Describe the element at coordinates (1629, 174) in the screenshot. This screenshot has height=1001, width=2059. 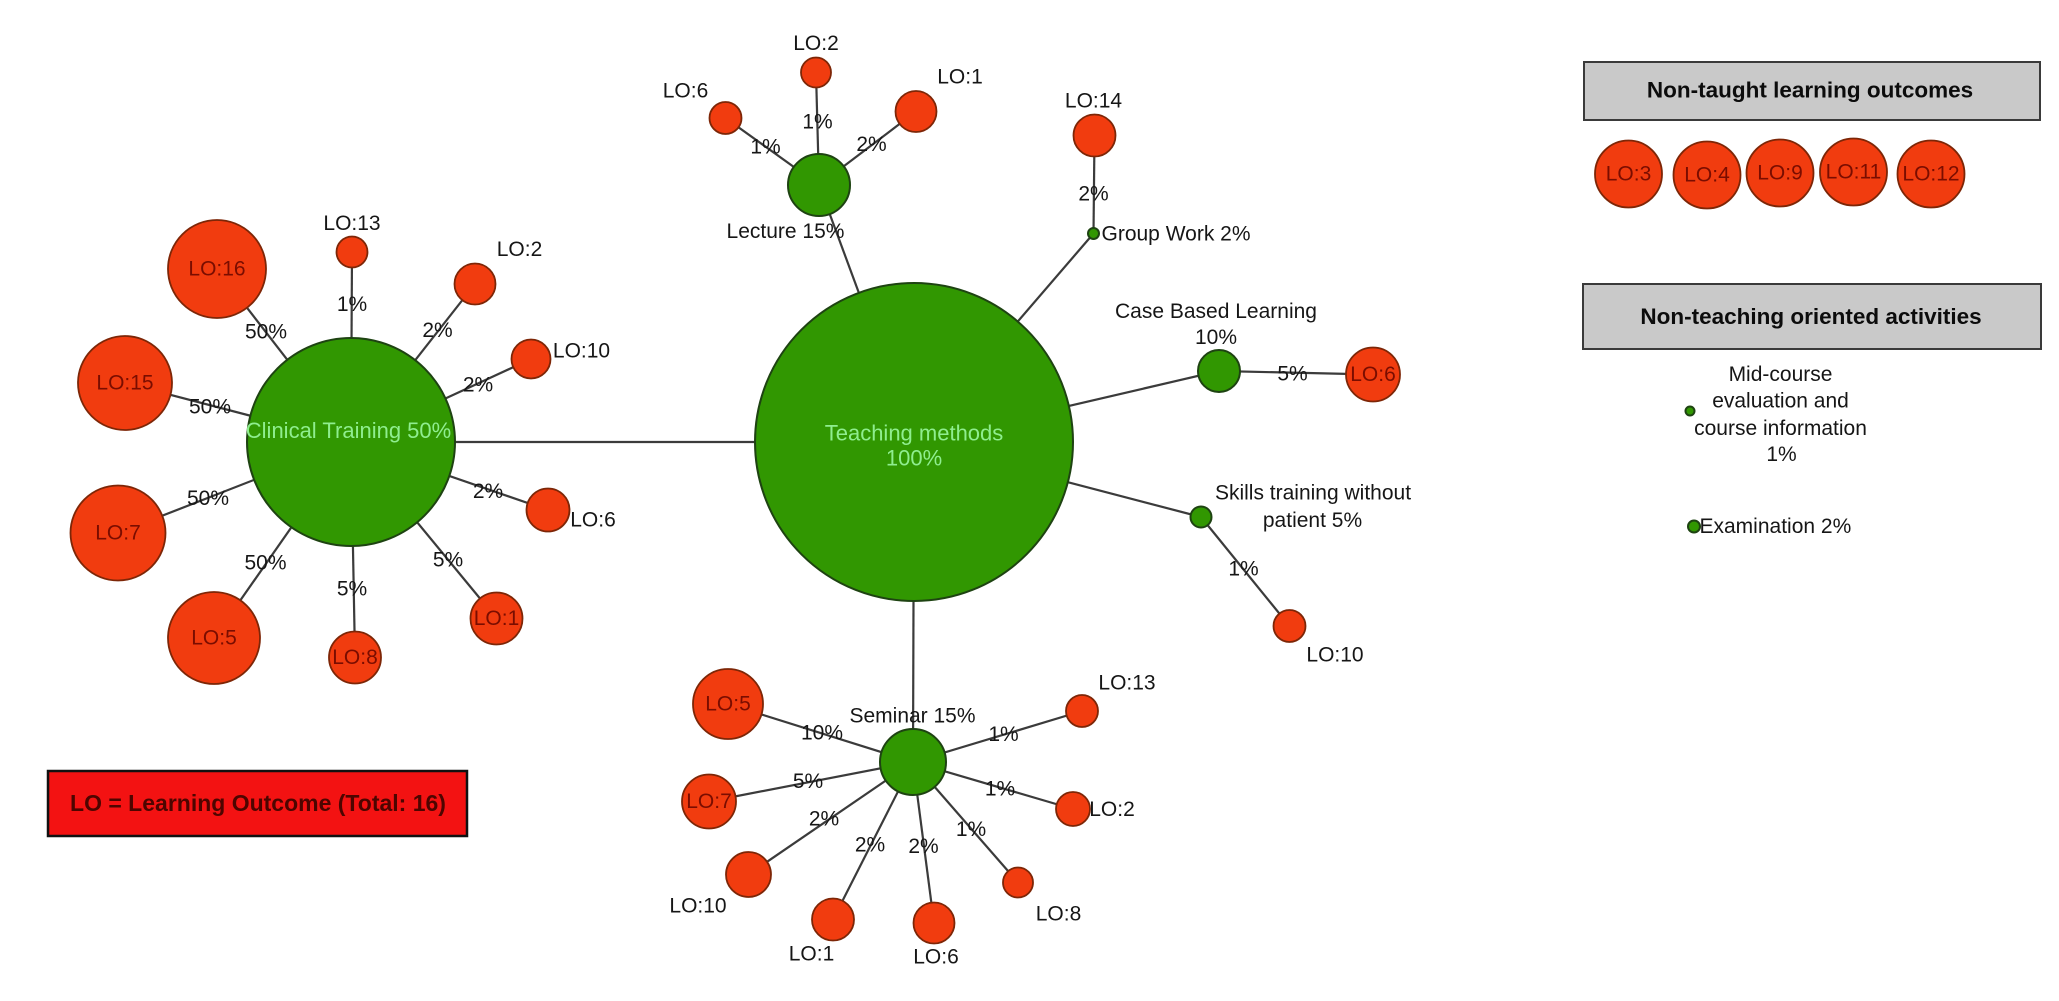
I see `svg-text: LO:3` at that location.